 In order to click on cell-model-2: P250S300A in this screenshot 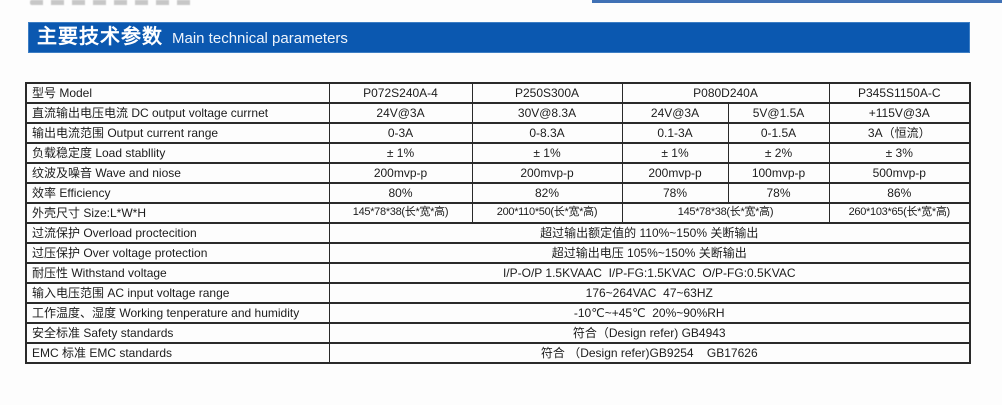, I will do `click(547, 93)`.